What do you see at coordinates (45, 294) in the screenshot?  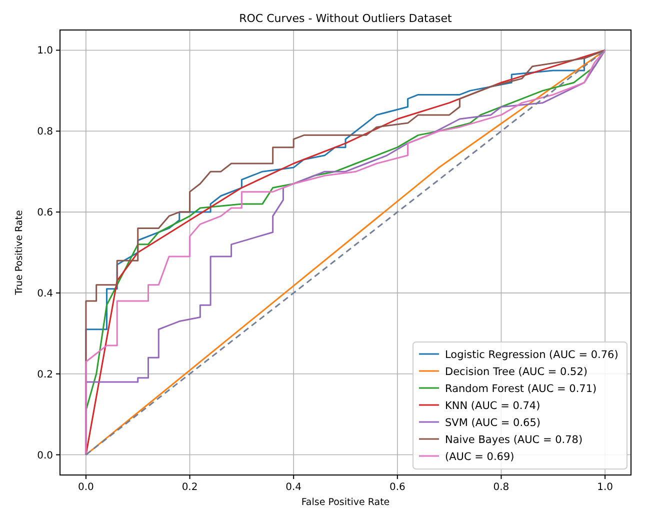 I see `y-tick-label: 0.4` at bounding box center [45, 294].